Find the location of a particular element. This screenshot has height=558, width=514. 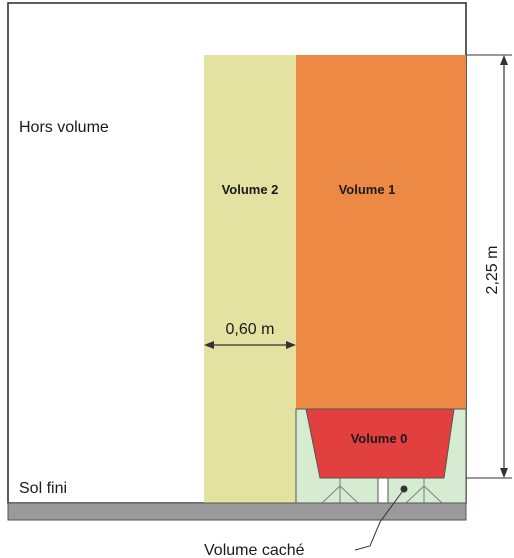

volume-2-label: Volume 2 is located at coordinates (250, 189).